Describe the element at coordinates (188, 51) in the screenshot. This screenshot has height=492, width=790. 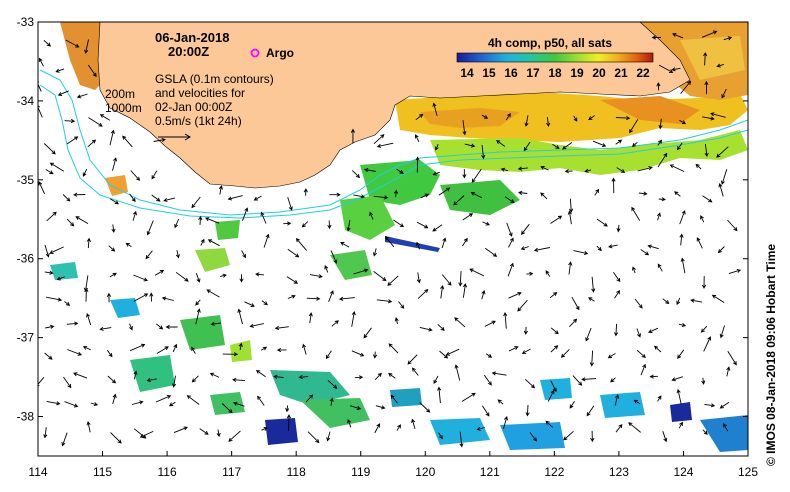
I see `map-time: 20:00Z` at that location.